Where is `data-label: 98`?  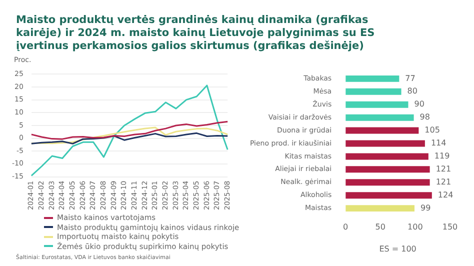
data-label: 98 is located at coordinates (425, 117).